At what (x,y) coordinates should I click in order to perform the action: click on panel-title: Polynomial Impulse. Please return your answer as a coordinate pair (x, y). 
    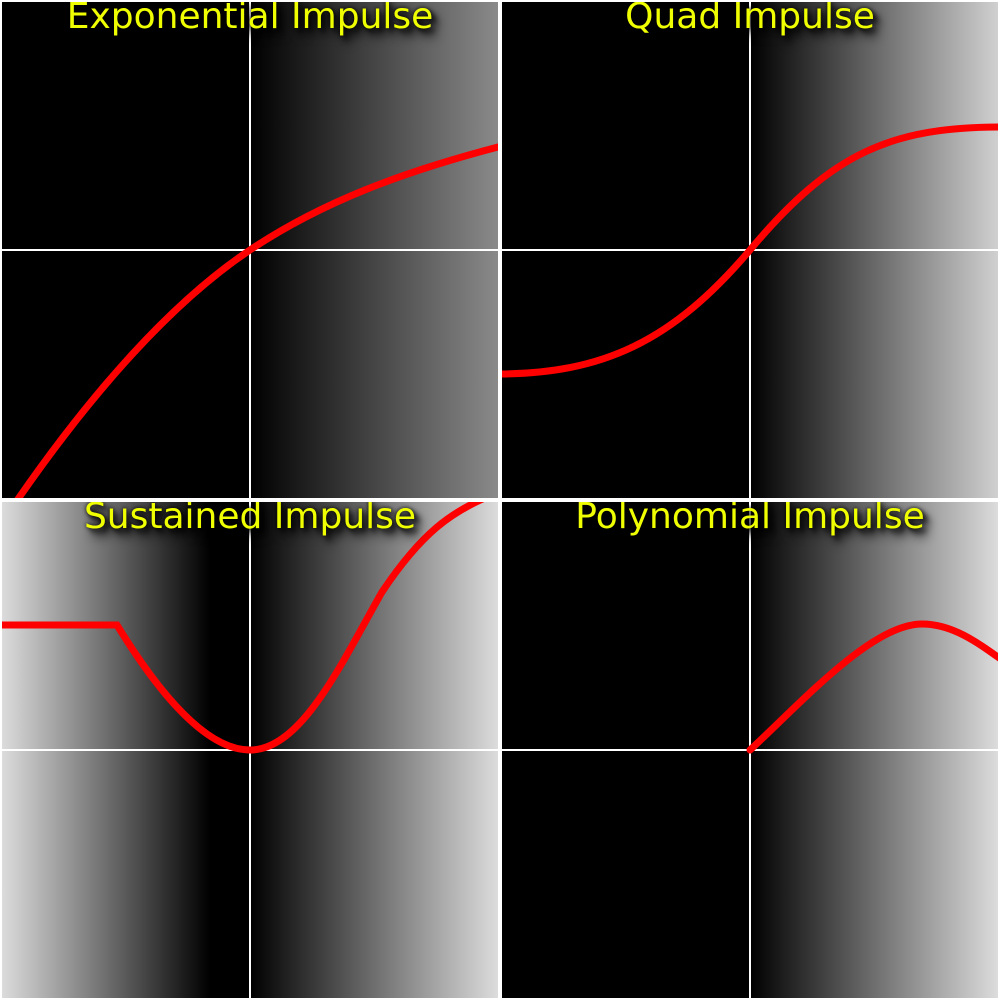
    Looking at the image, I should click on (750, 519).